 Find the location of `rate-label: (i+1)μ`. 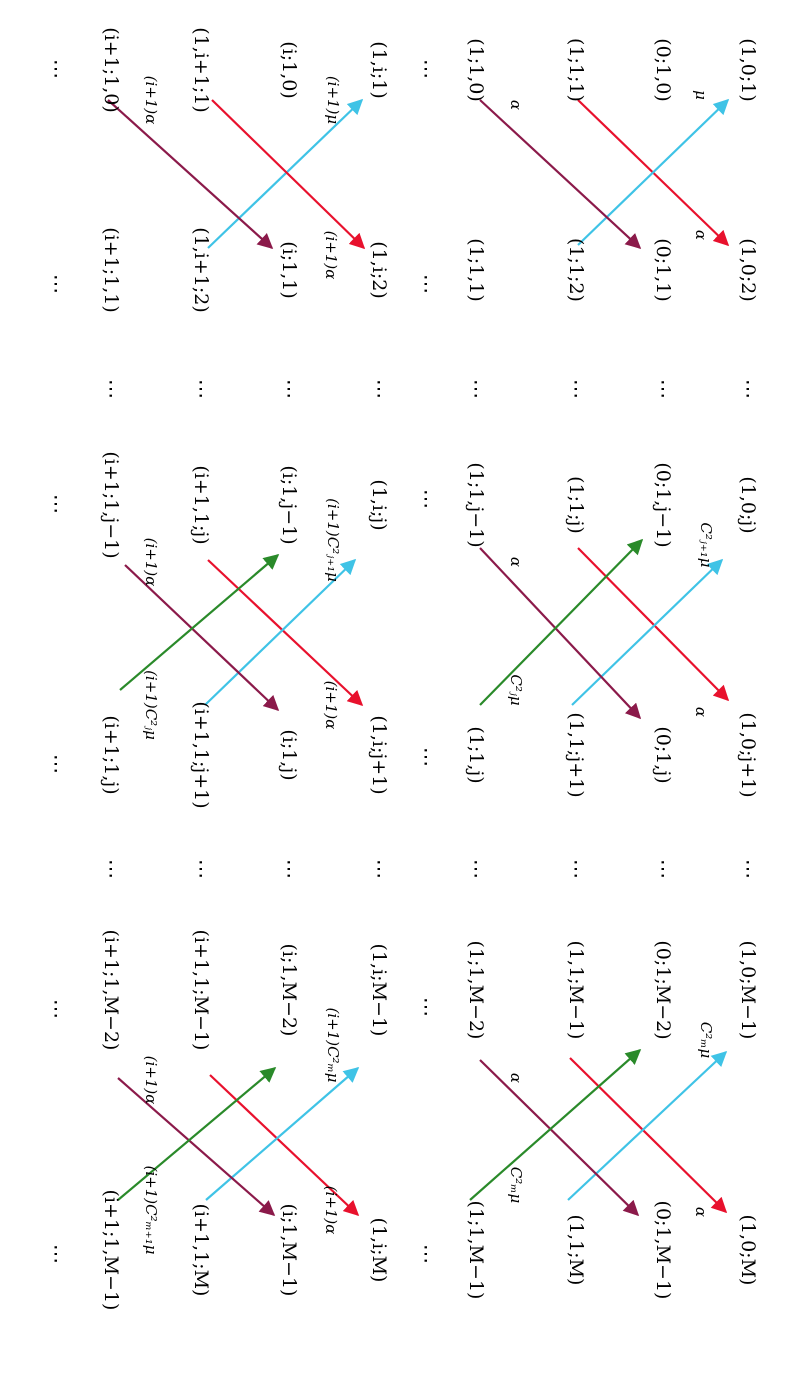

rate-label: (i+1)μ is located at coordinates (333, 100).